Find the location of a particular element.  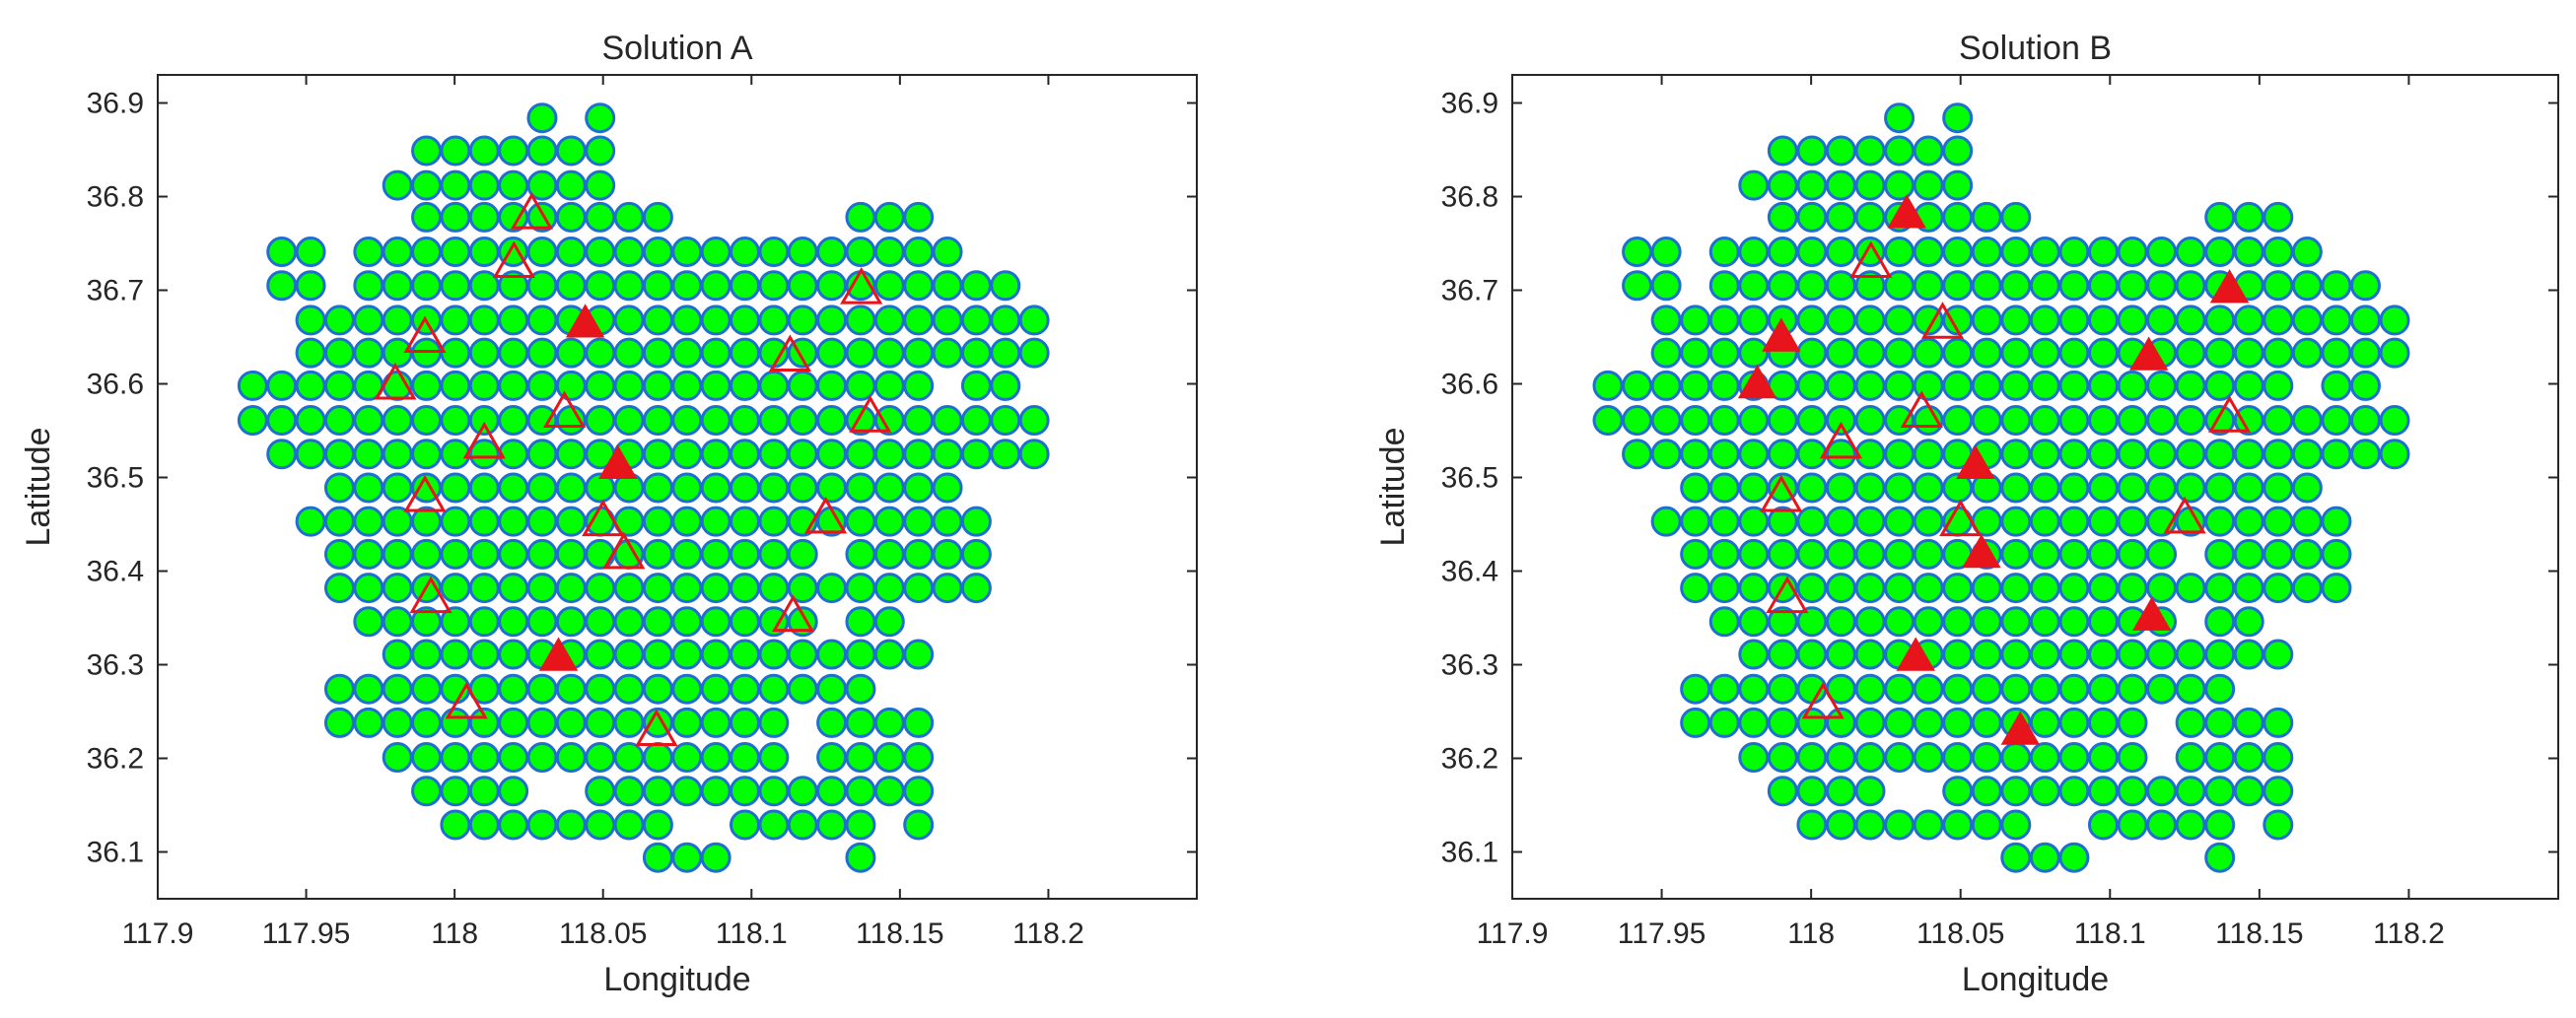

x-axis-label: Longitude is located at coordinates (2036, 979).